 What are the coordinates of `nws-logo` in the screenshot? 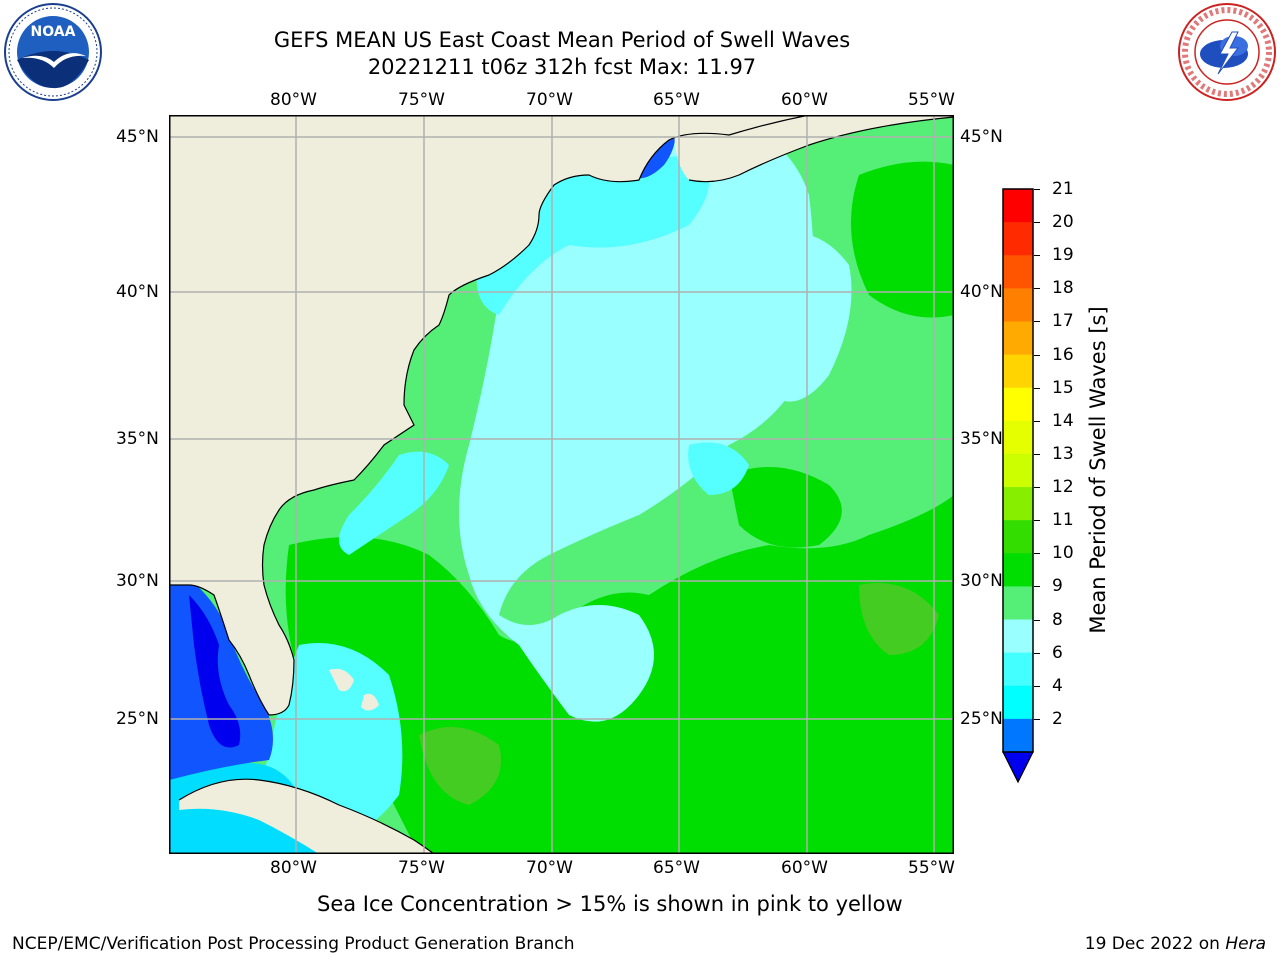 It's located at (1227, 52).